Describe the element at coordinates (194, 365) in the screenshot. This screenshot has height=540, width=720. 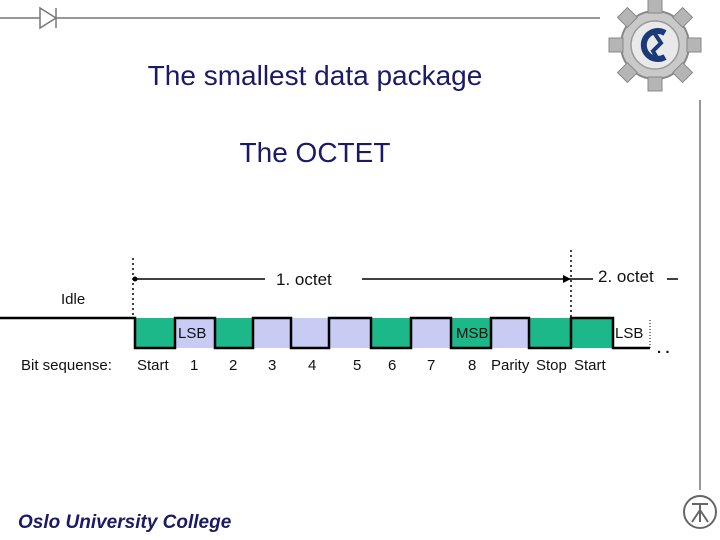
I see `bit-label-1: 1` at that location.